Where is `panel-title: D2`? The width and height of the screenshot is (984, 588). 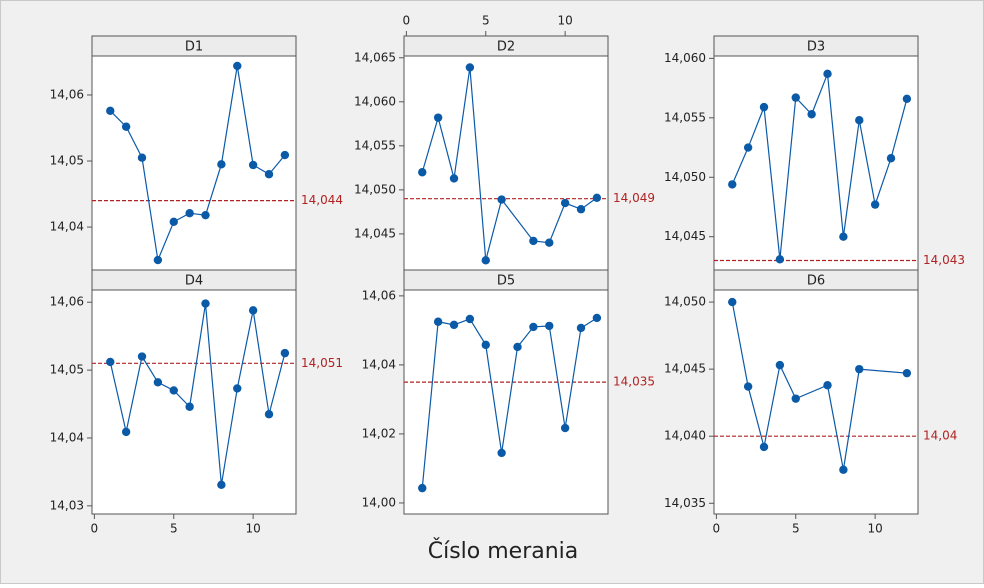 panel-title: D2 is located at coordinates (506, 47).